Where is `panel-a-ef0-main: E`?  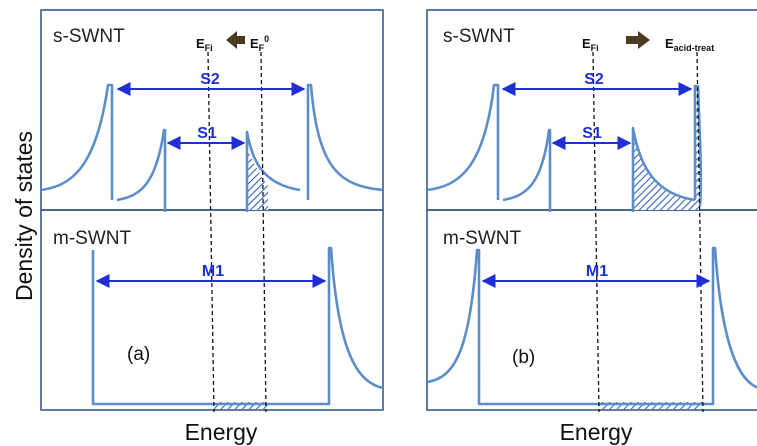 panel-a-ef0-main: E is located at coordinates (254, 43).